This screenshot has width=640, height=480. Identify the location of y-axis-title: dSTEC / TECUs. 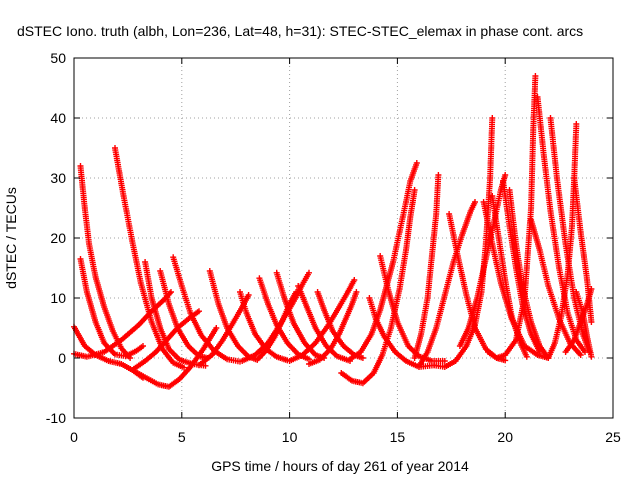
(11, 238).